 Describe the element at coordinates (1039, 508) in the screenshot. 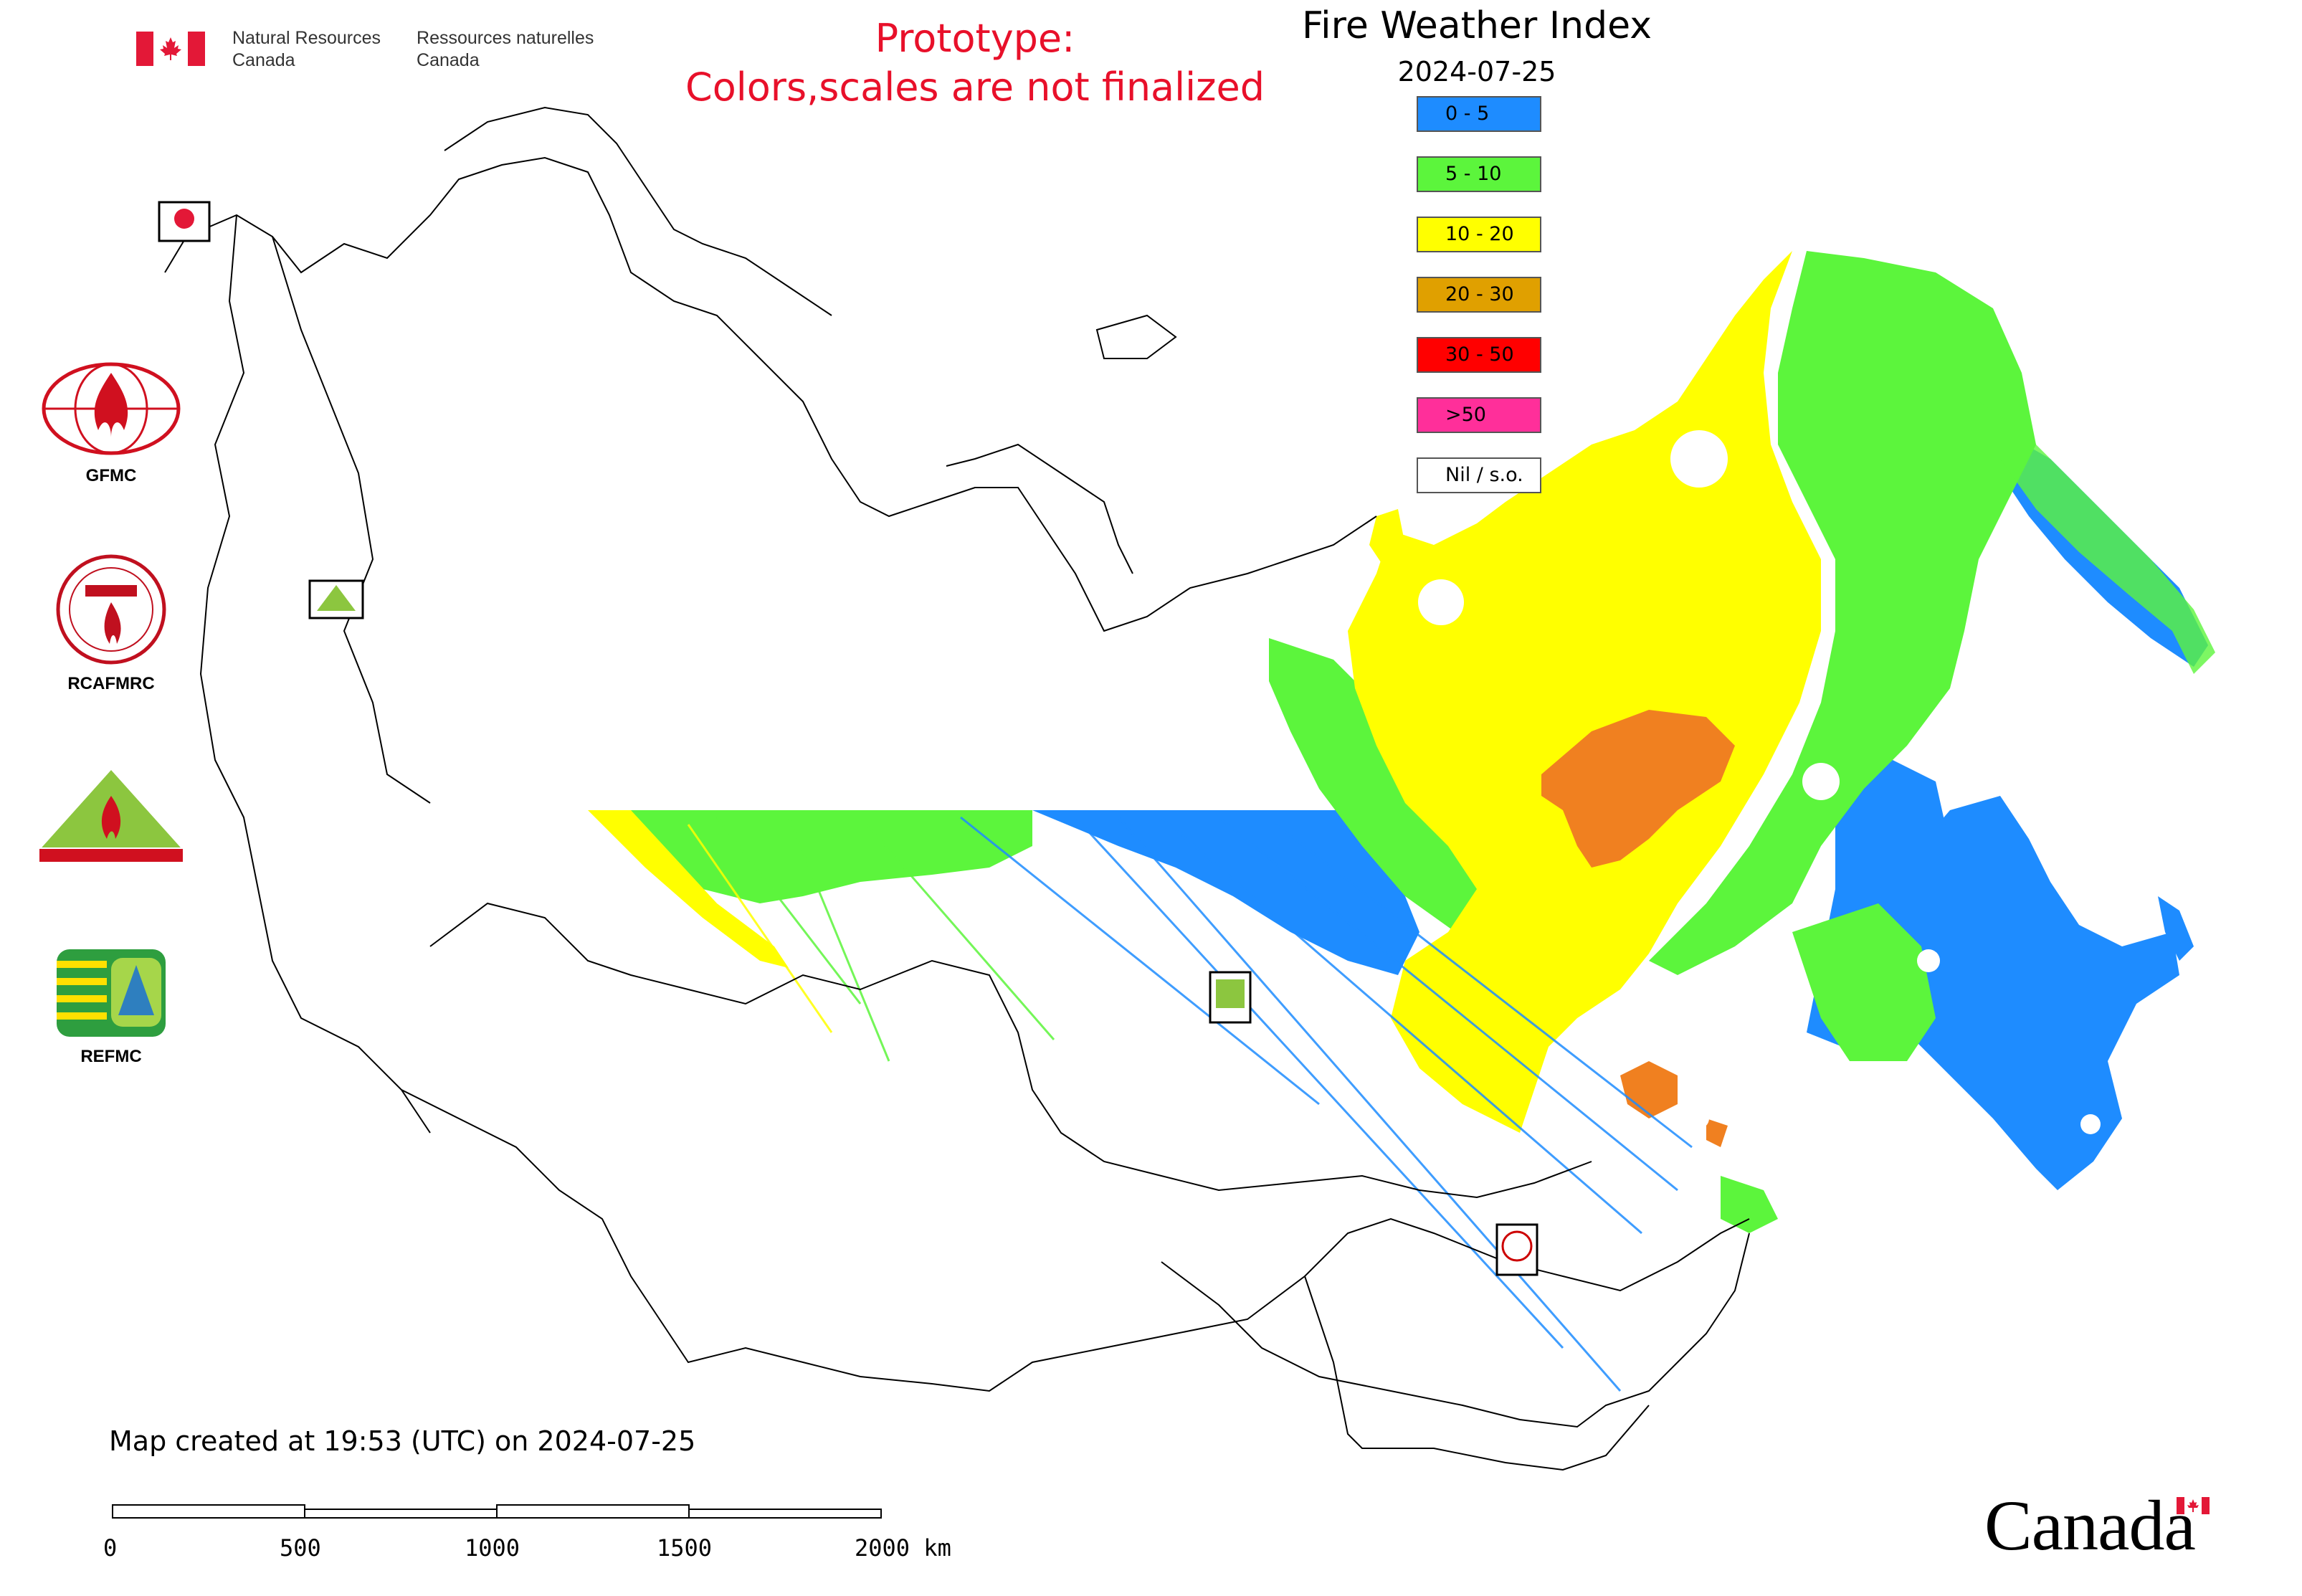

I see `outline-arctic-coast` at that location.